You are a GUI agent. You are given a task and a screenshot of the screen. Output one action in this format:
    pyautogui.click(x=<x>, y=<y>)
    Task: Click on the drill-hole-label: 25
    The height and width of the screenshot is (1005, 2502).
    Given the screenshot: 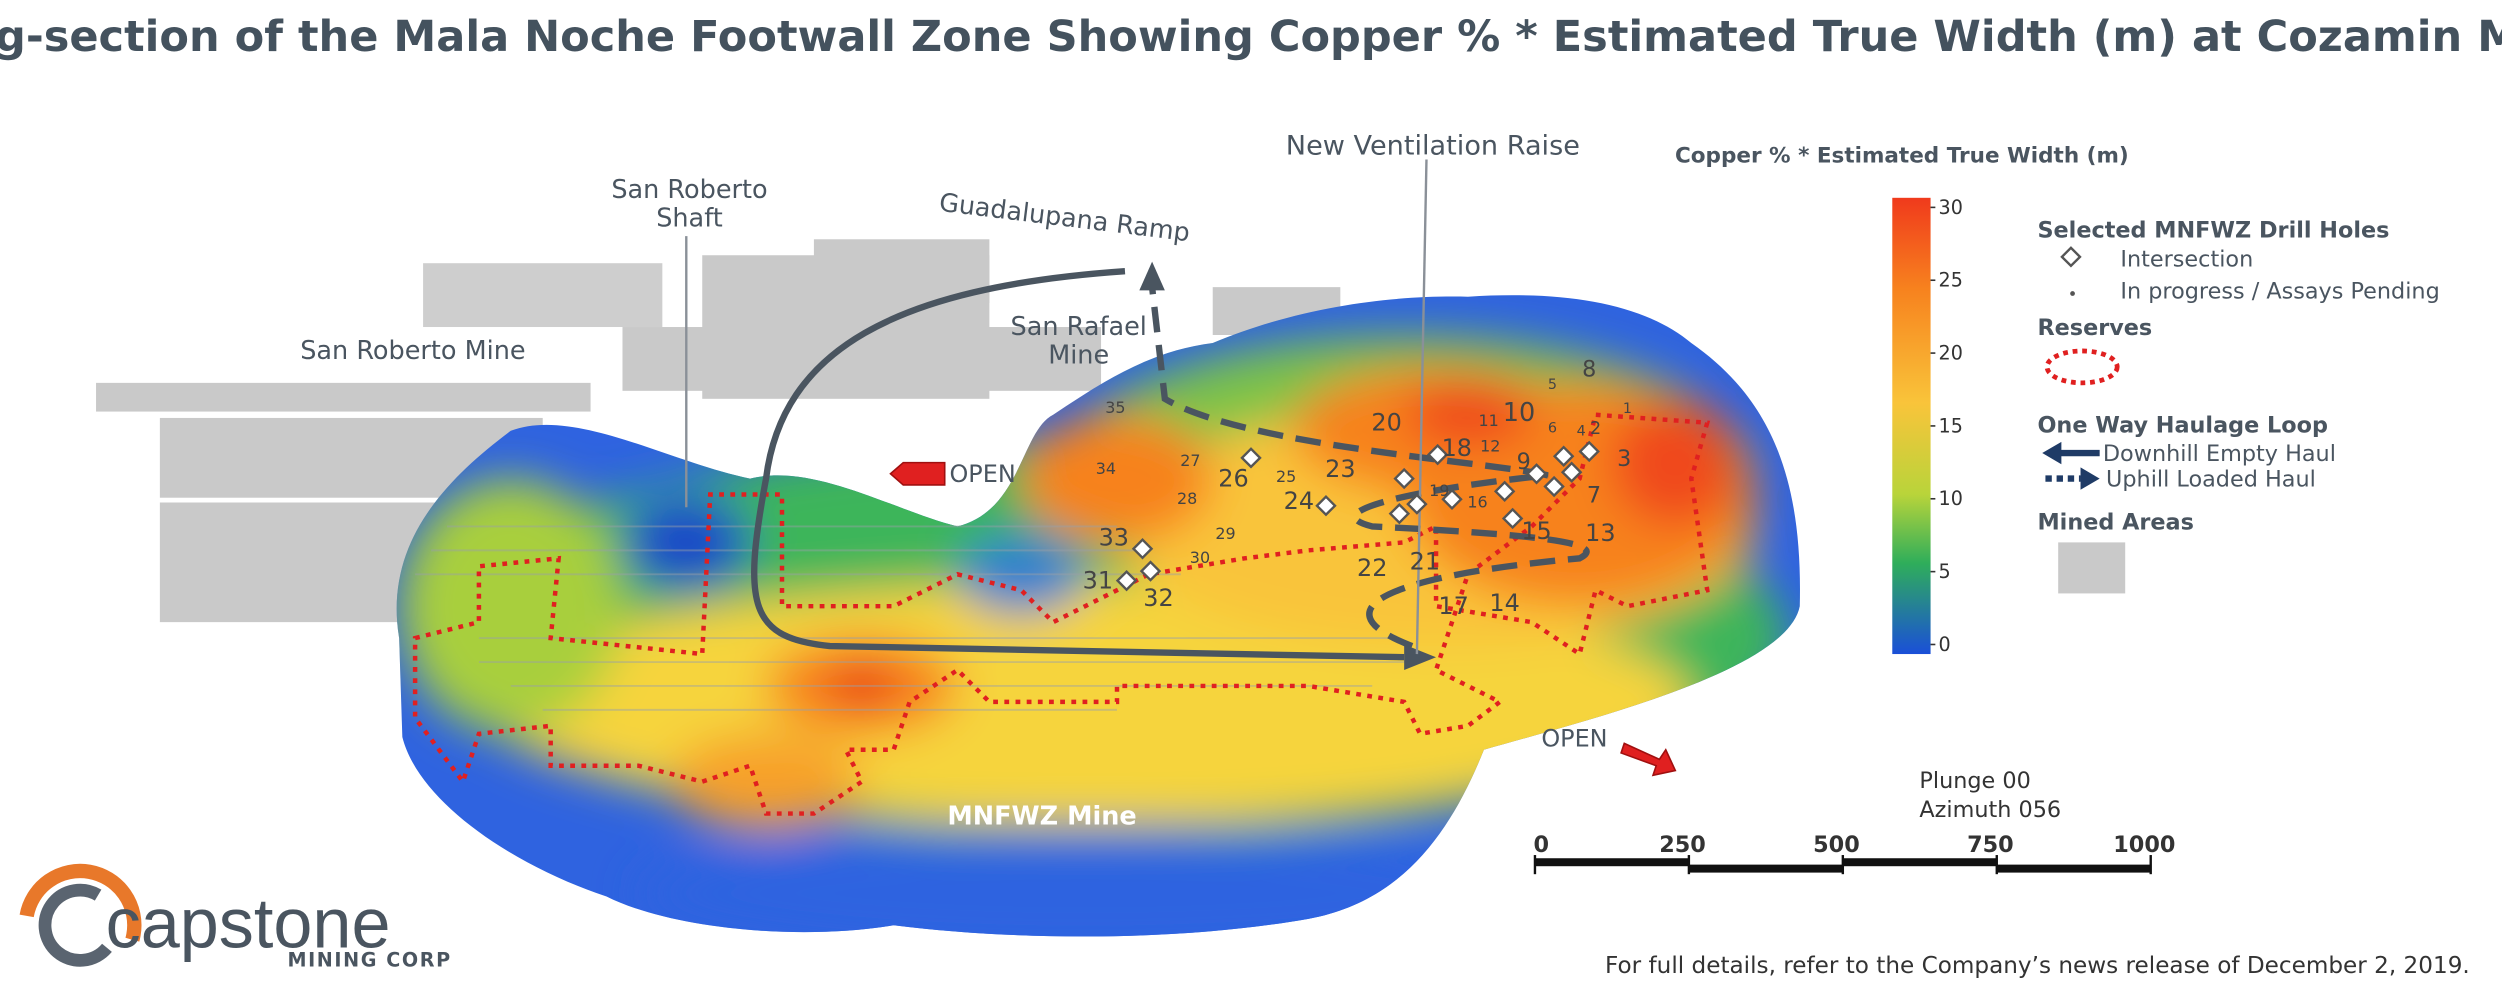 What is the action you would take?
    pyautogui.click(x=1286, y=476)
    